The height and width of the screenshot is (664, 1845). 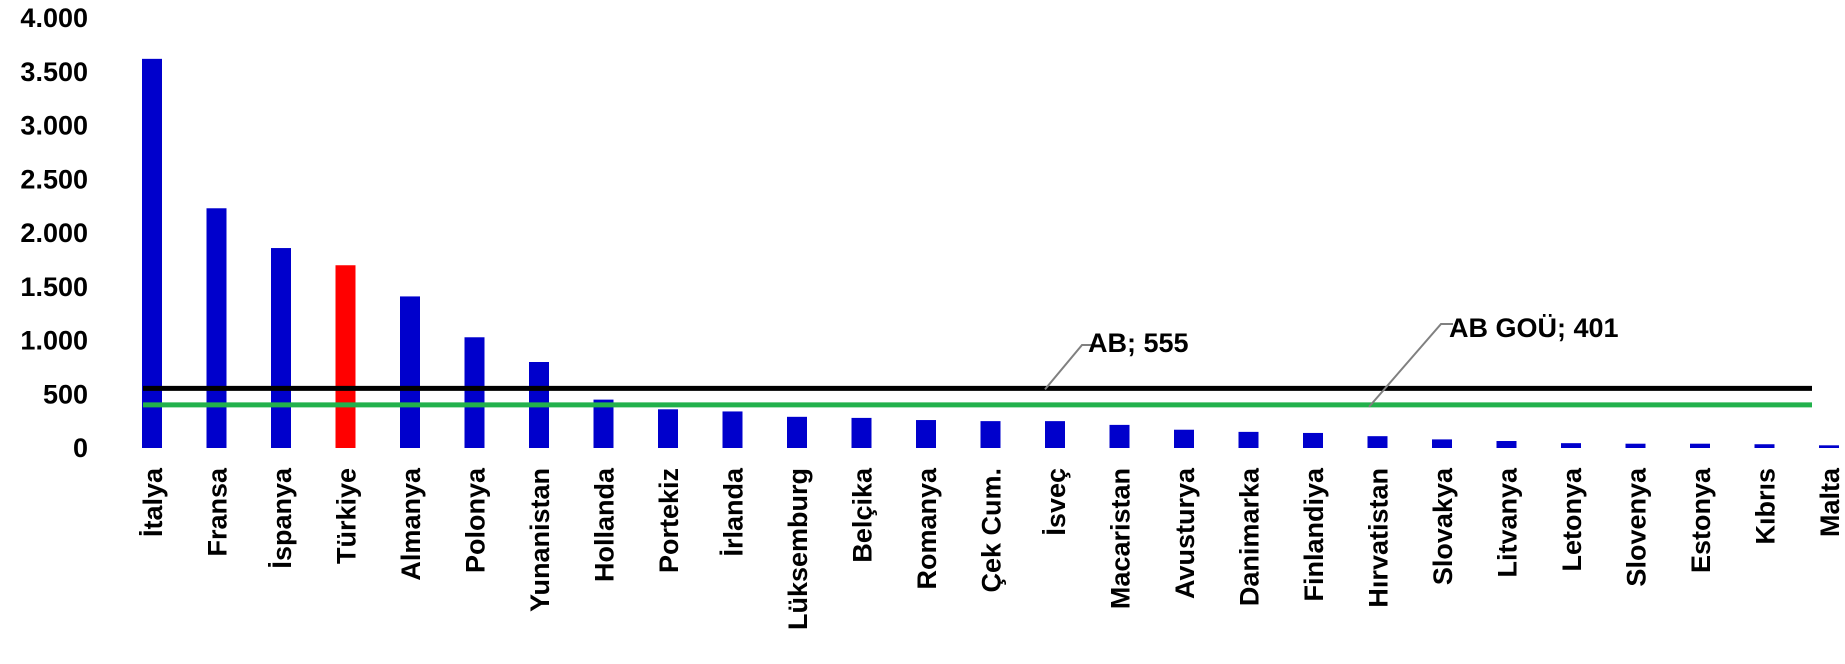 I want to click on reference-lines, so click(x=977, y=396).